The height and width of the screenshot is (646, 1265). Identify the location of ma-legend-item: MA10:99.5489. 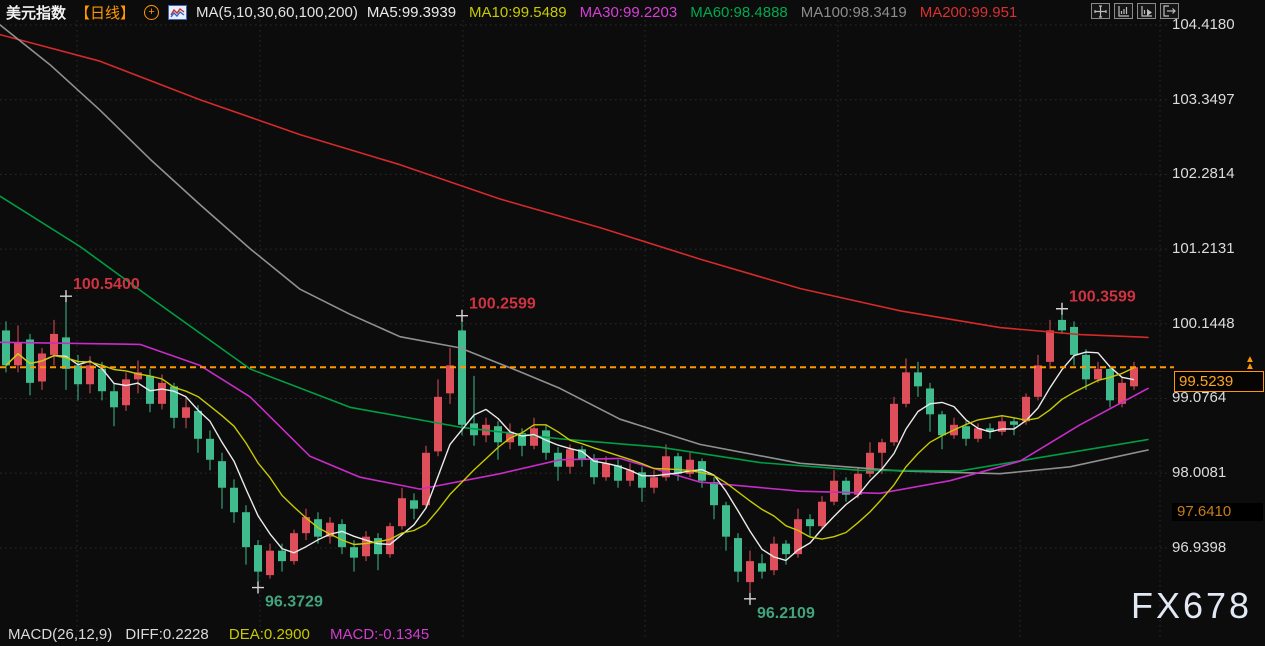
(518, 12).